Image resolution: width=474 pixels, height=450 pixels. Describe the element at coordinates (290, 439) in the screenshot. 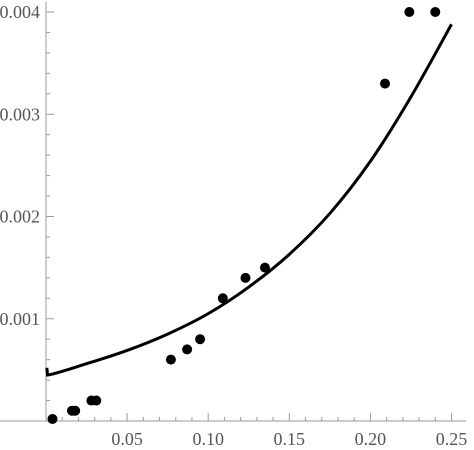

I see `x-tick-label: 0.15` at that location.